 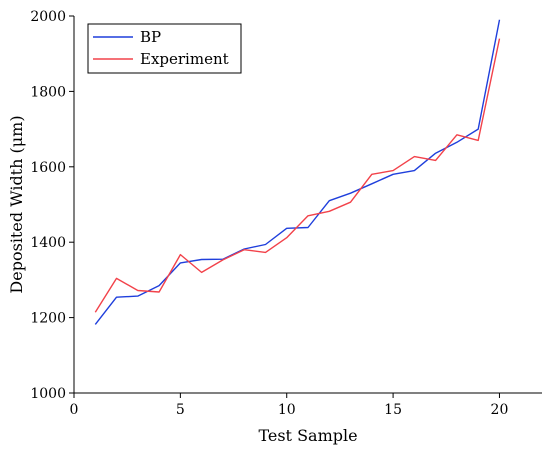 I want to click on x-tick-label: 15, so click(x=393, y=410).